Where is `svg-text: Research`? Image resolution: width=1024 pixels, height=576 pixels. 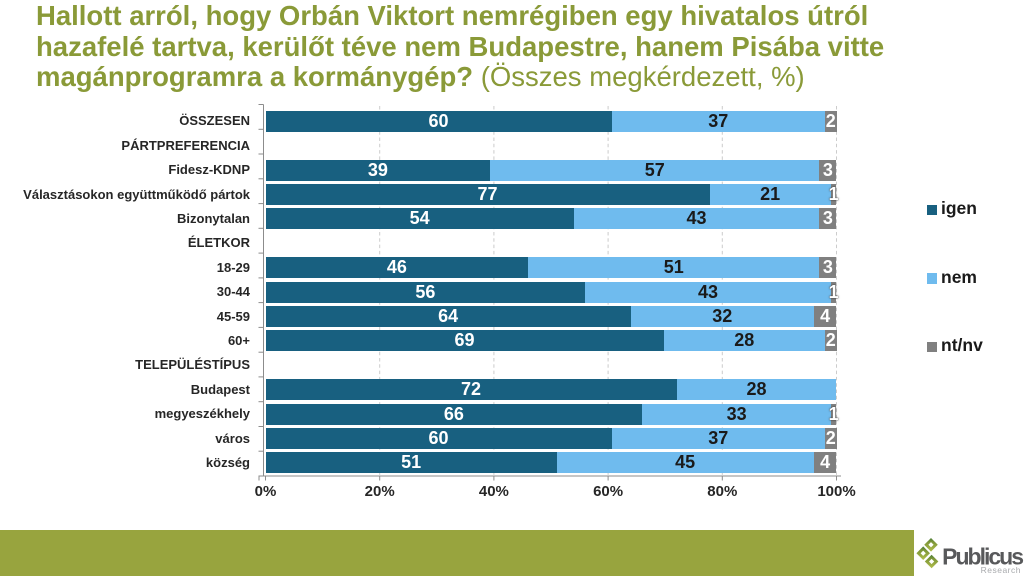 svg-text: Research is located at coordinates (1001, 570).